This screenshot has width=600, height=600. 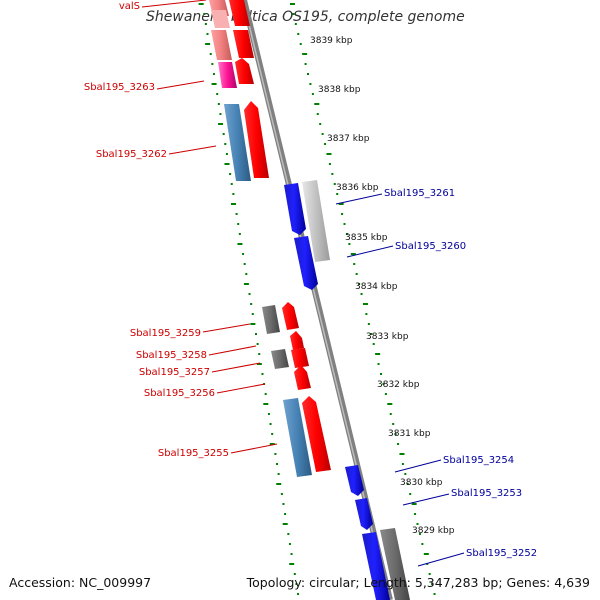 What do you see at coordinates (271, 319) in the screenshot?
I see `gene-Sbal195_3259-feature` at bounding box center [271, 319].